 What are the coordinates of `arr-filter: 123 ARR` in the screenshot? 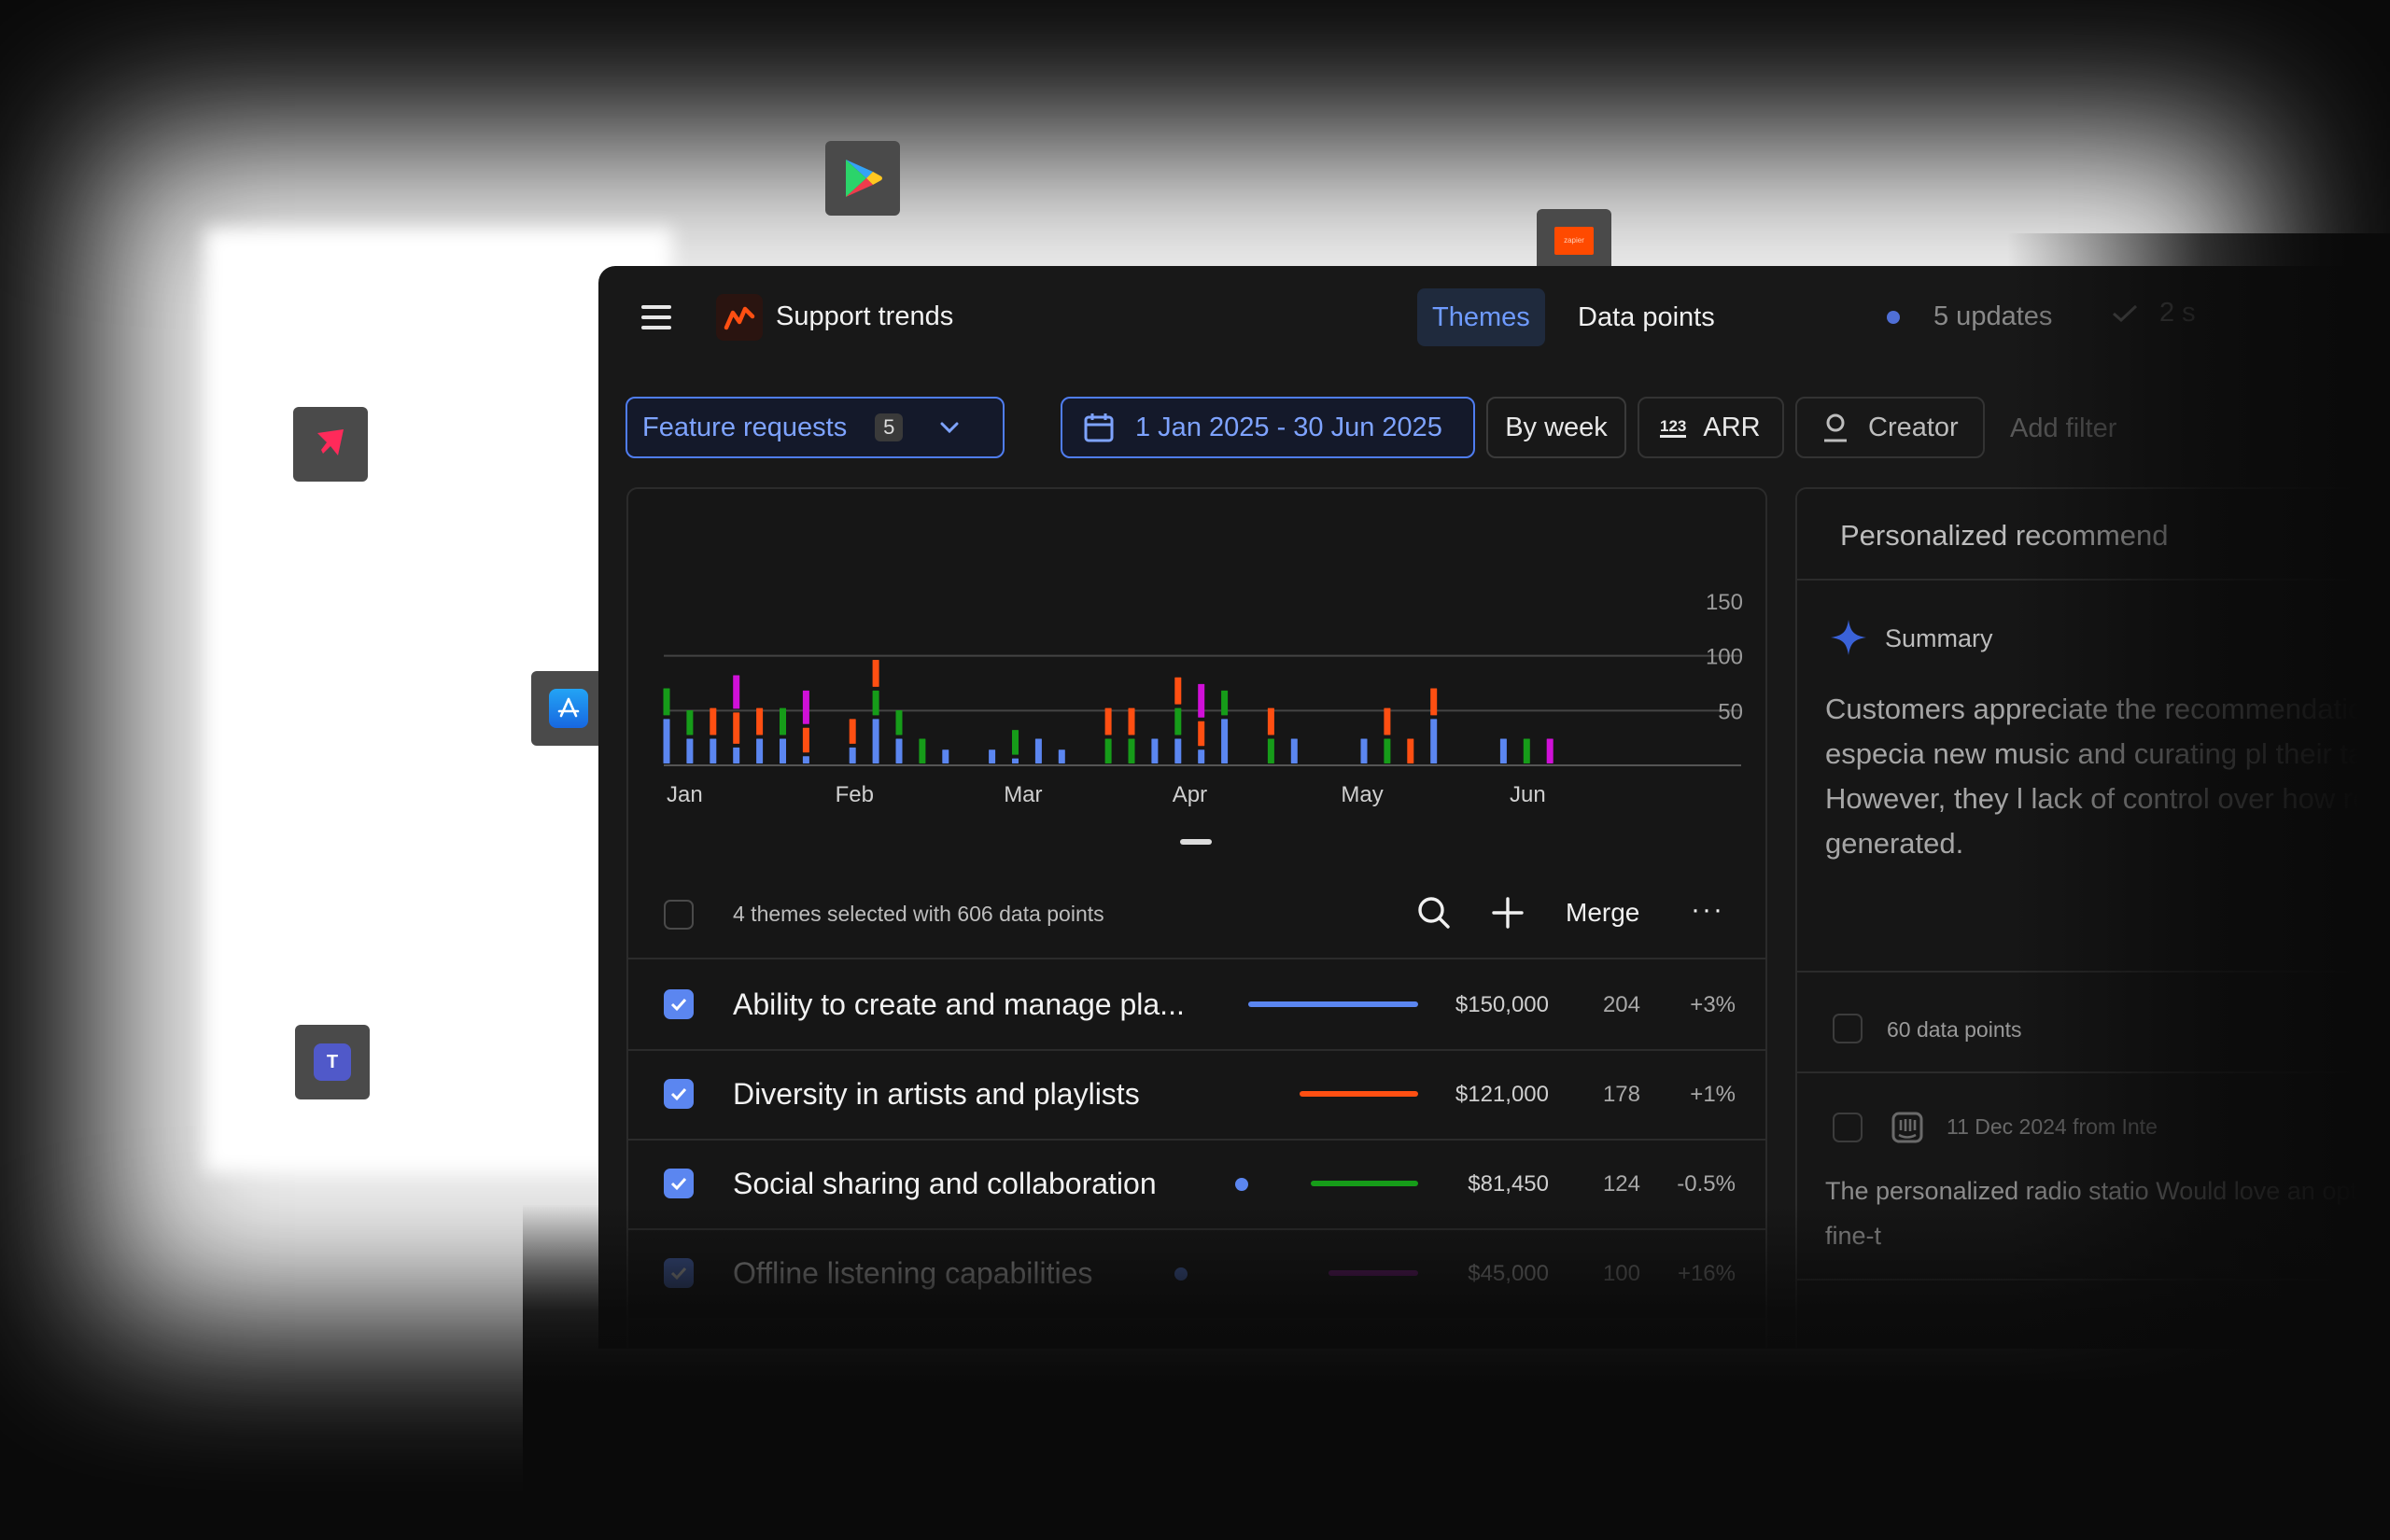 It's located at (1711, 427).